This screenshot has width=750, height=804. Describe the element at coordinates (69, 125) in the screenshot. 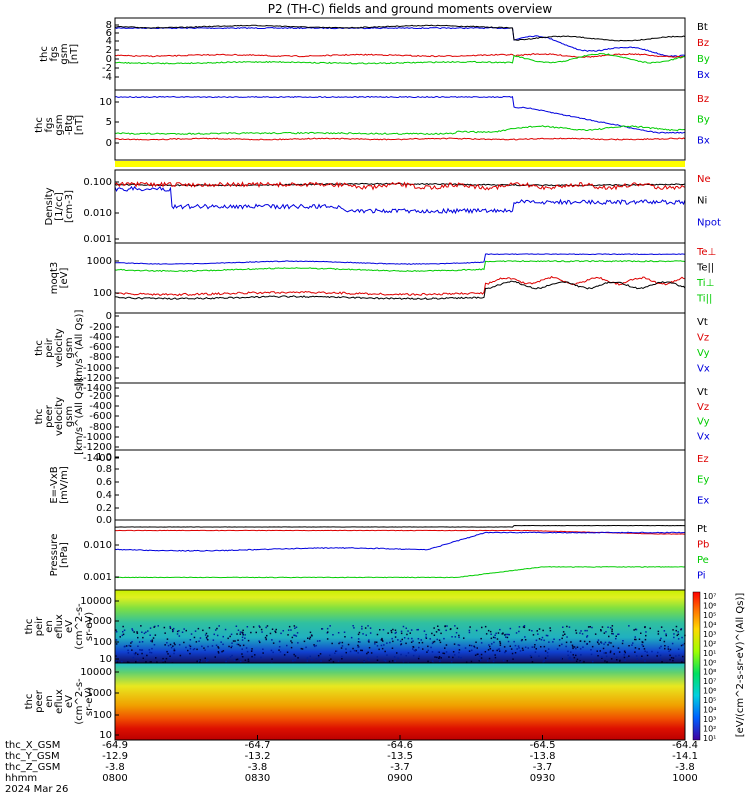

I see `y-axis-label: -Btg` at that location.